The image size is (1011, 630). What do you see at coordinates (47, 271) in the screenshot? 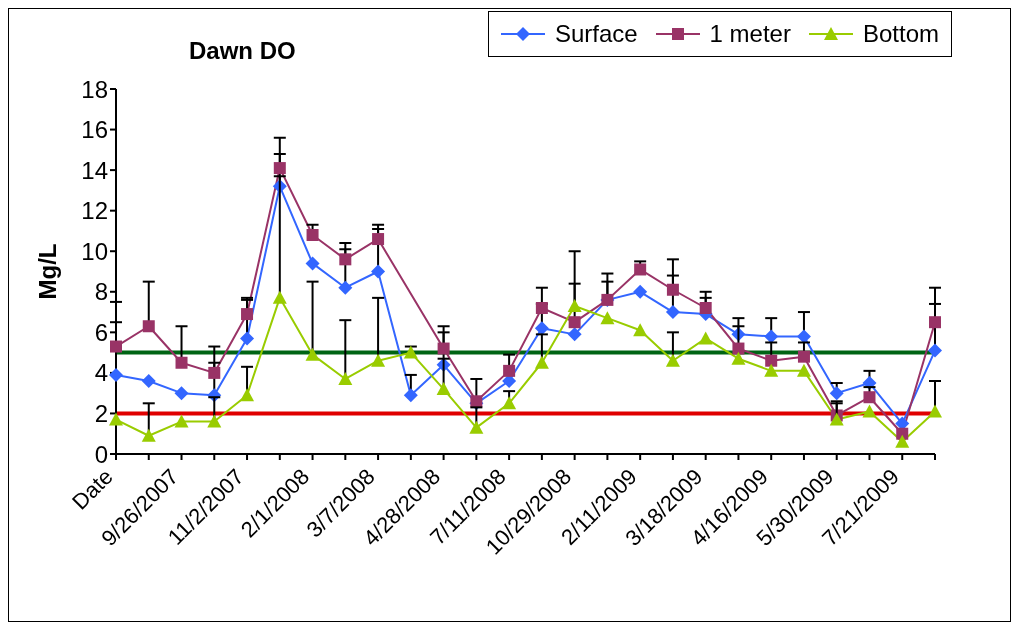
I see `y-axis-title: Mg/L` at bounding box center [47, 271].